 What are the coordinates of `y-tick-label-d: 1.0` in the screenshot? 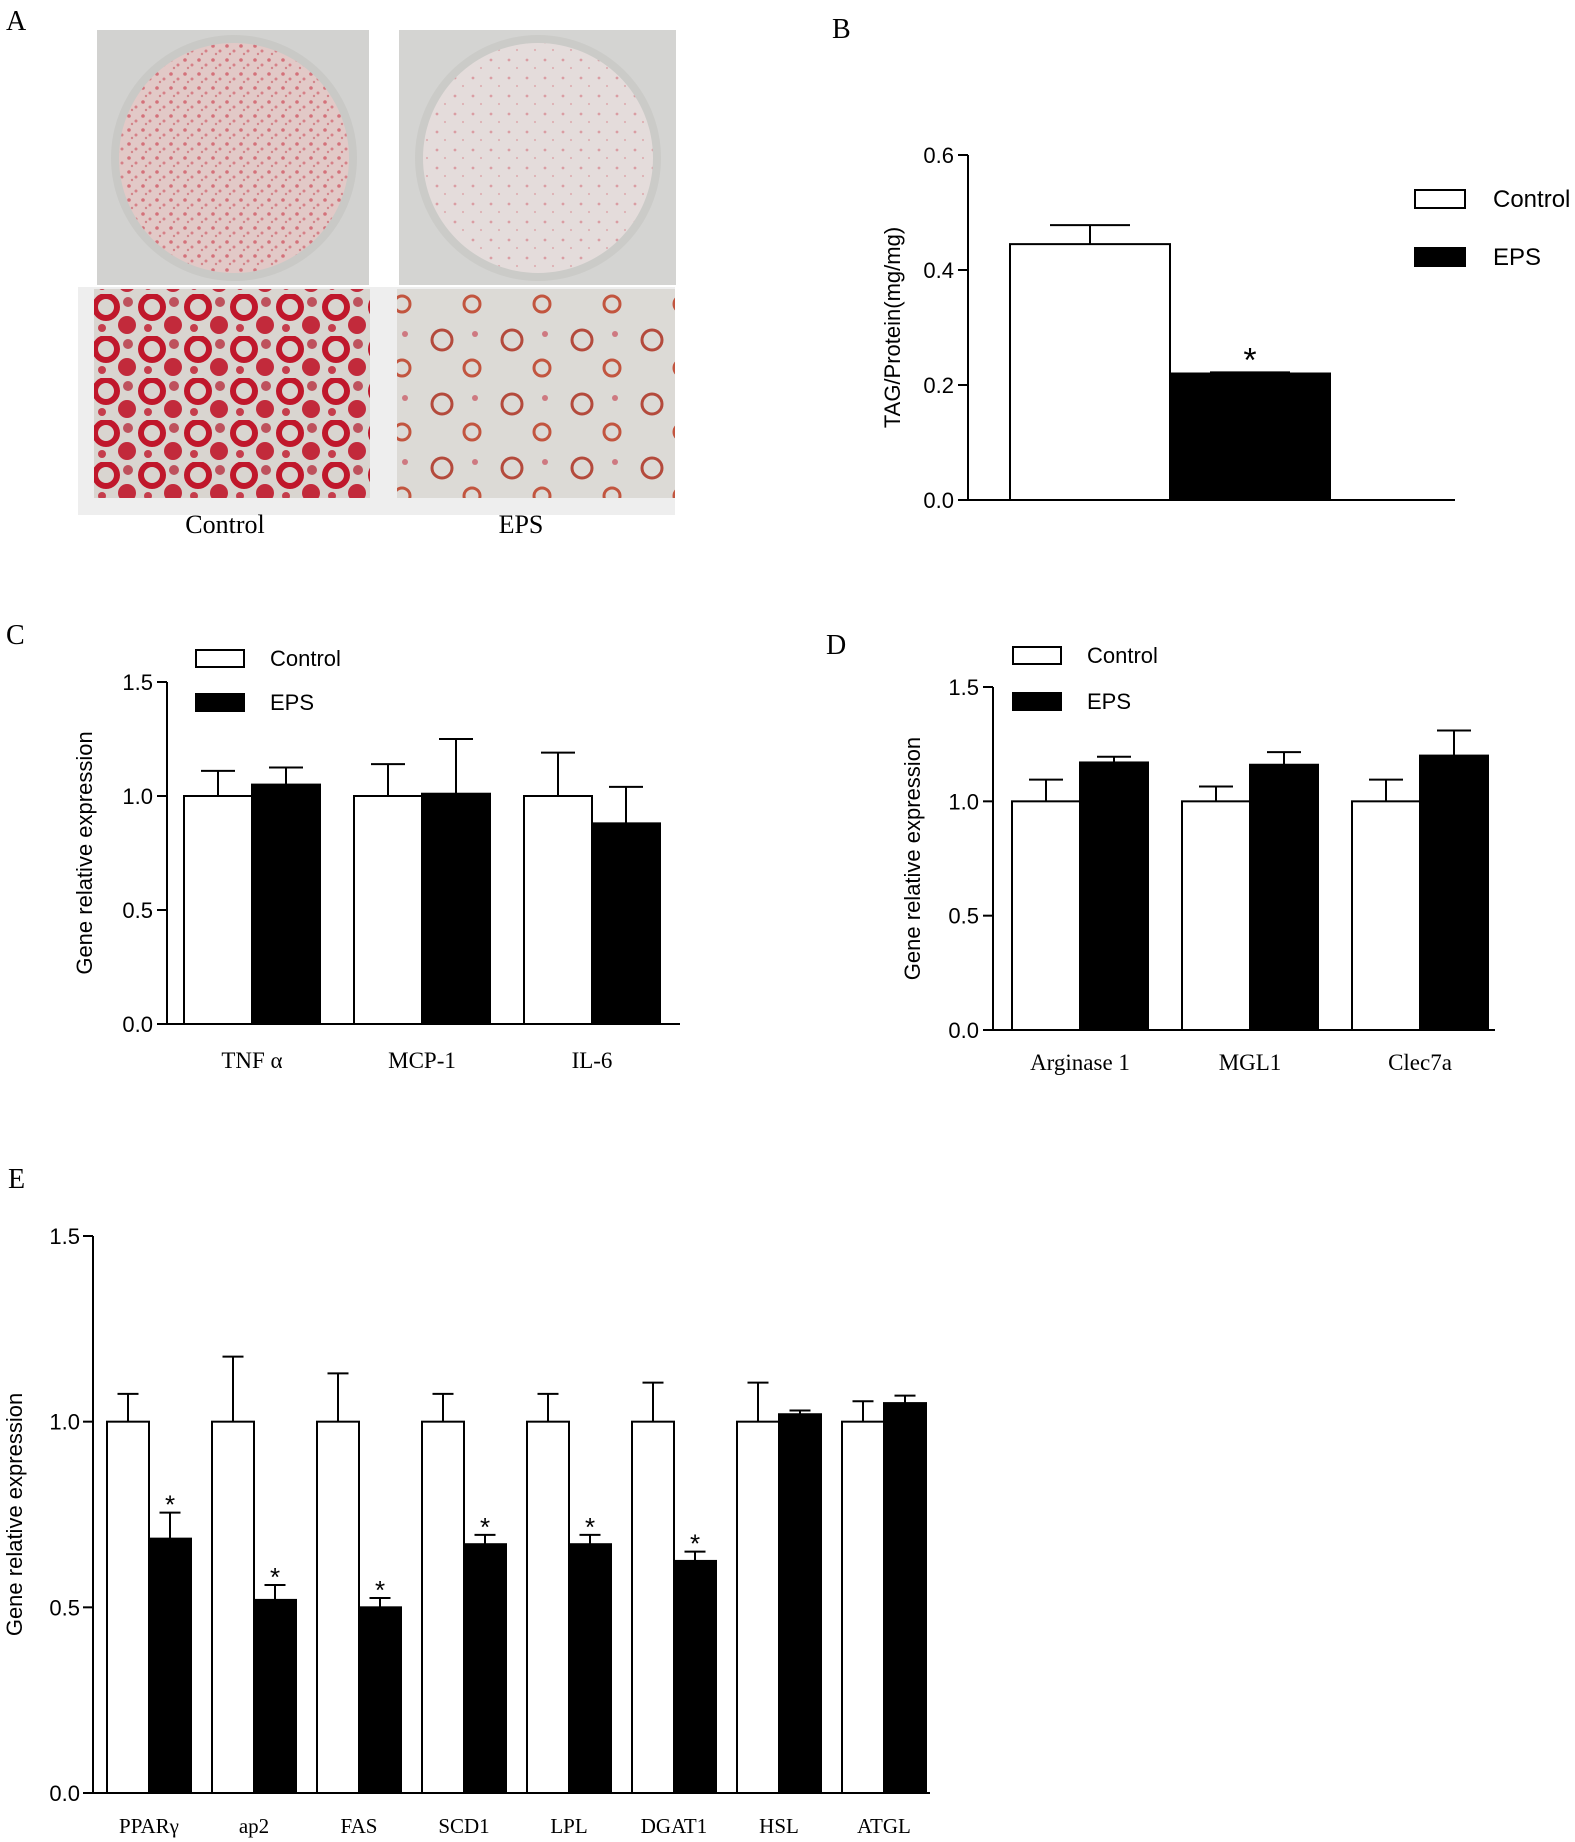 It's located at (963, 801).